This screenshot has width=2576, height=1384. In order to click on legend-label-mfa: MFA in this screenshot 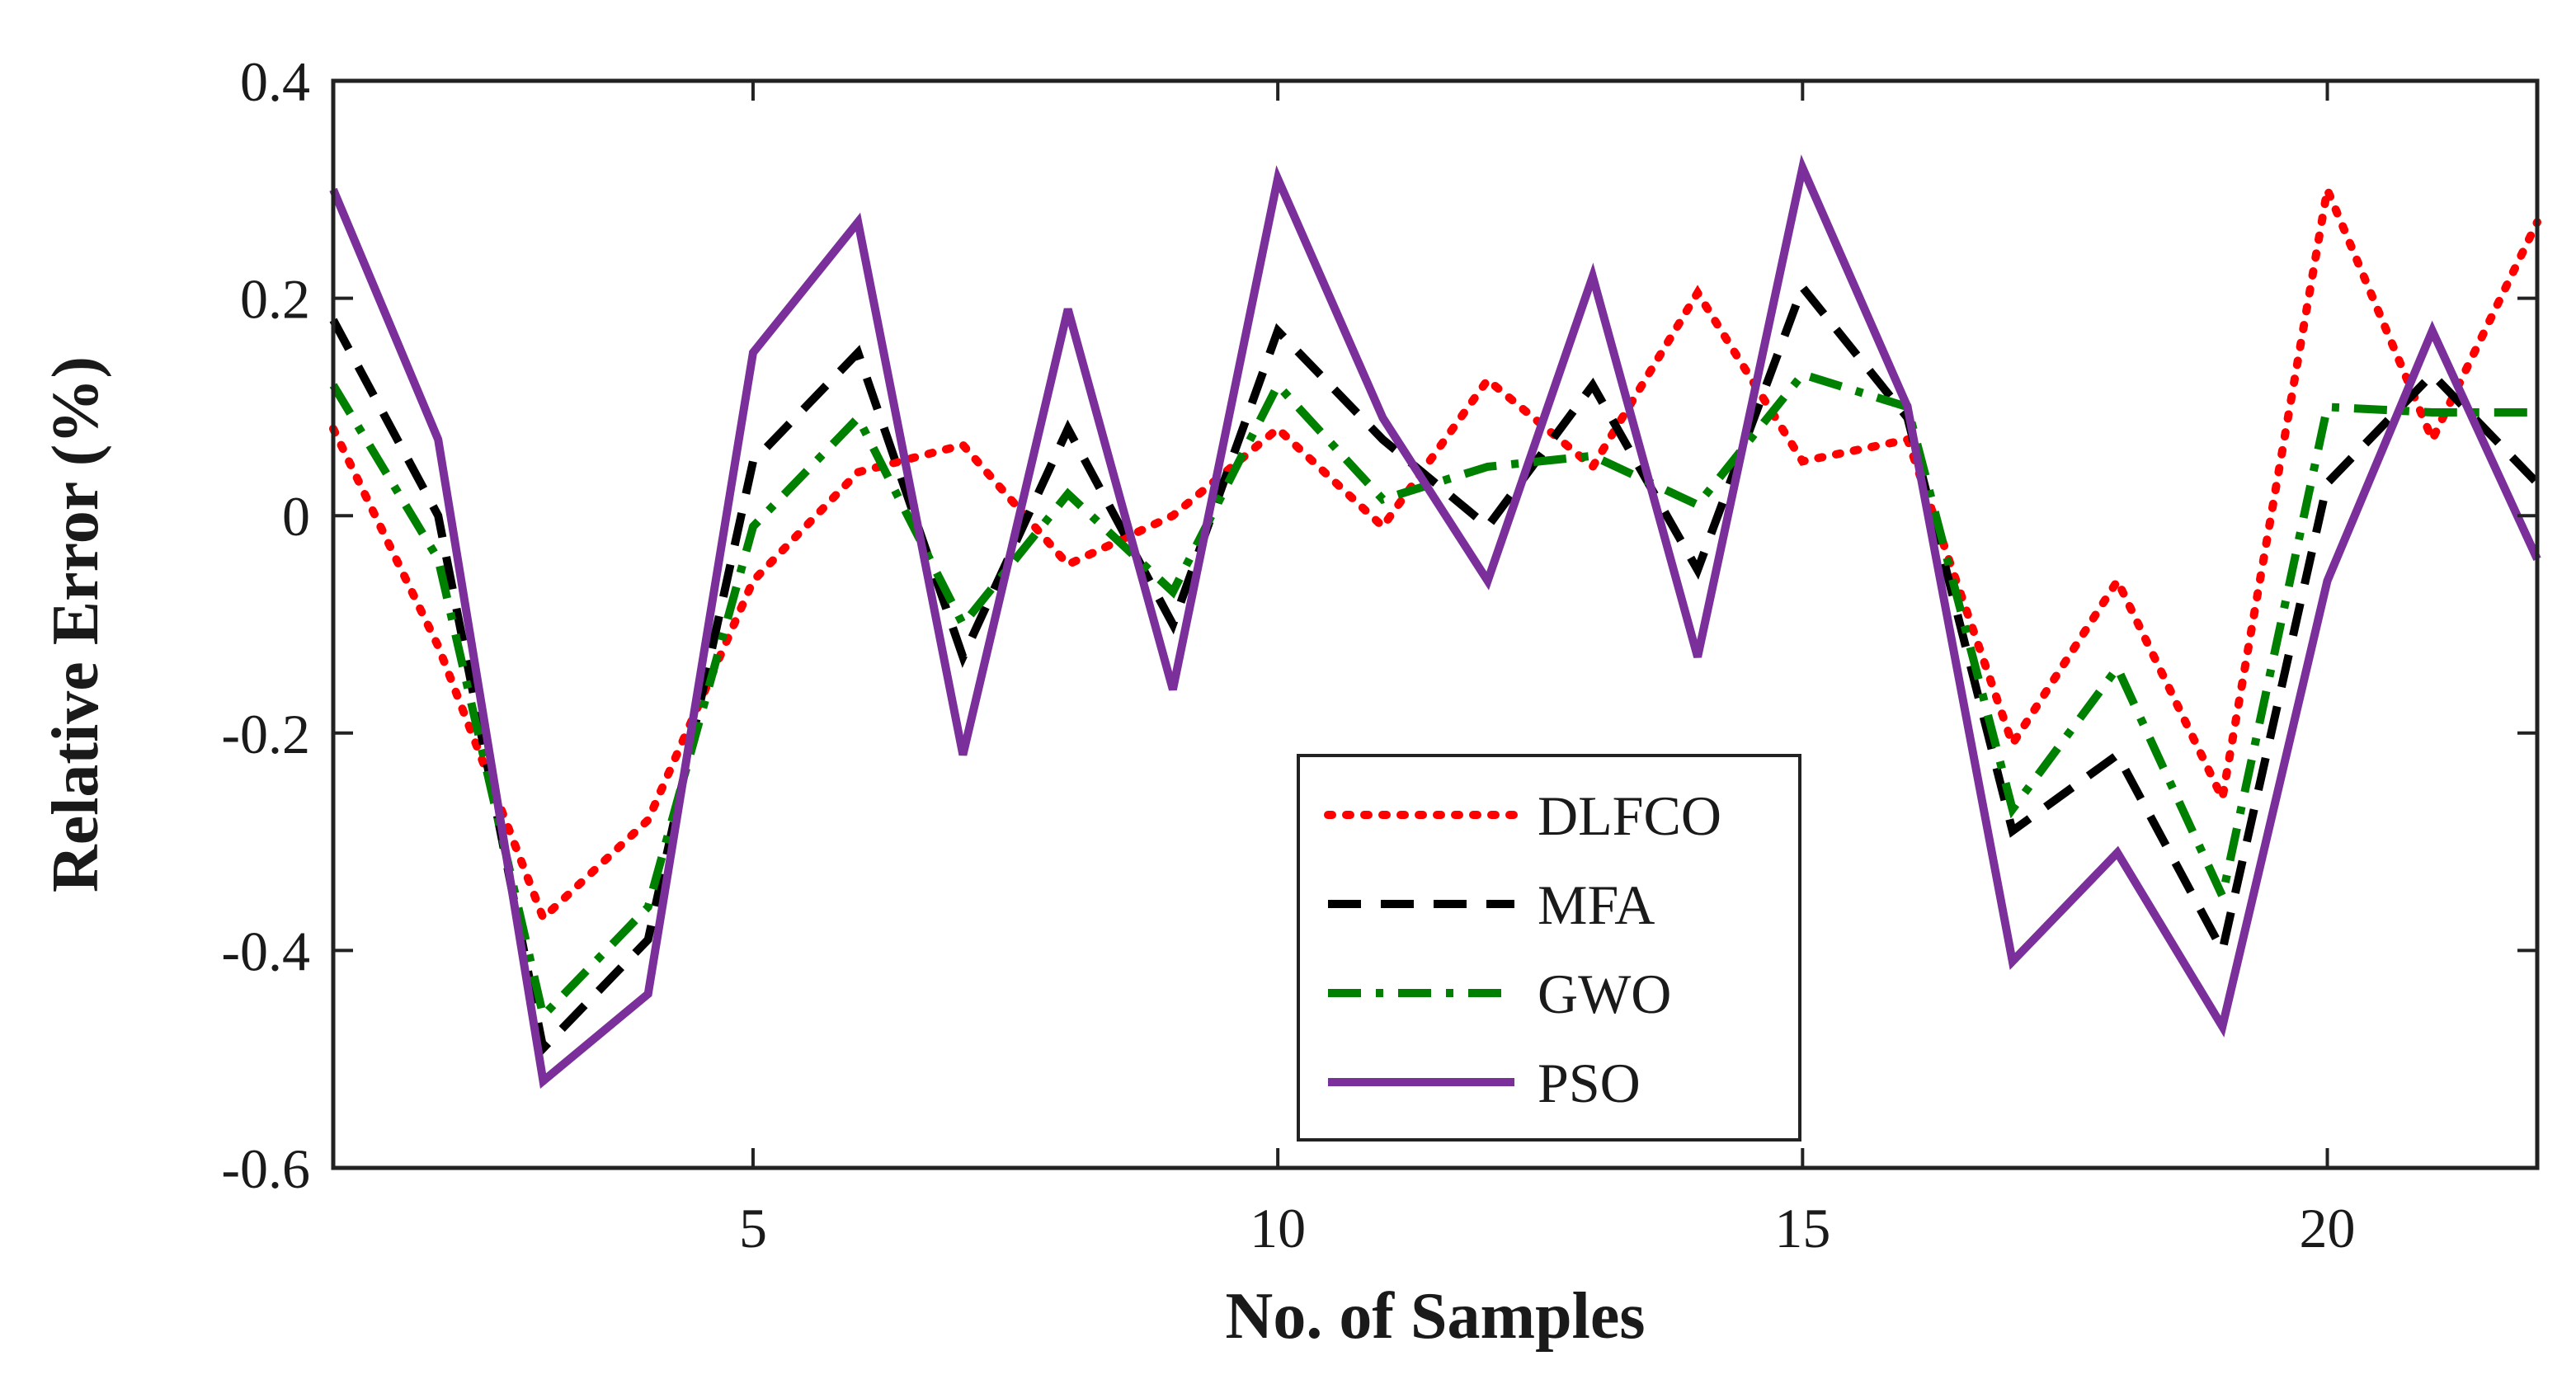, I will do `click(1596, 905)`.